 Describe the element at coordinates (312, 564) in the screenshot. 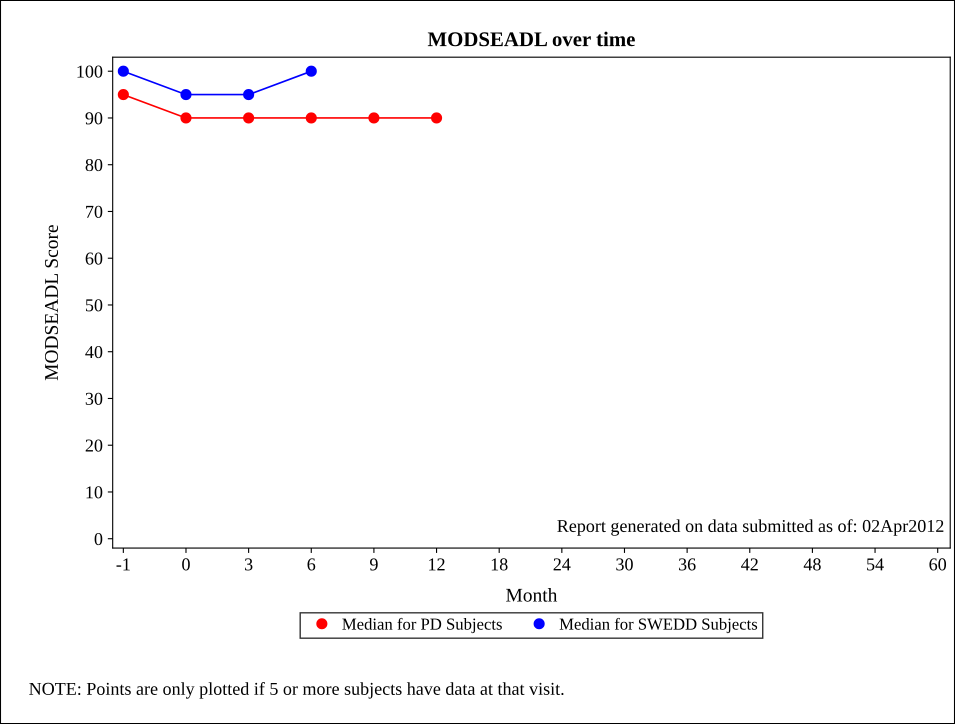

I see `x-tick-label: 6` at that location.